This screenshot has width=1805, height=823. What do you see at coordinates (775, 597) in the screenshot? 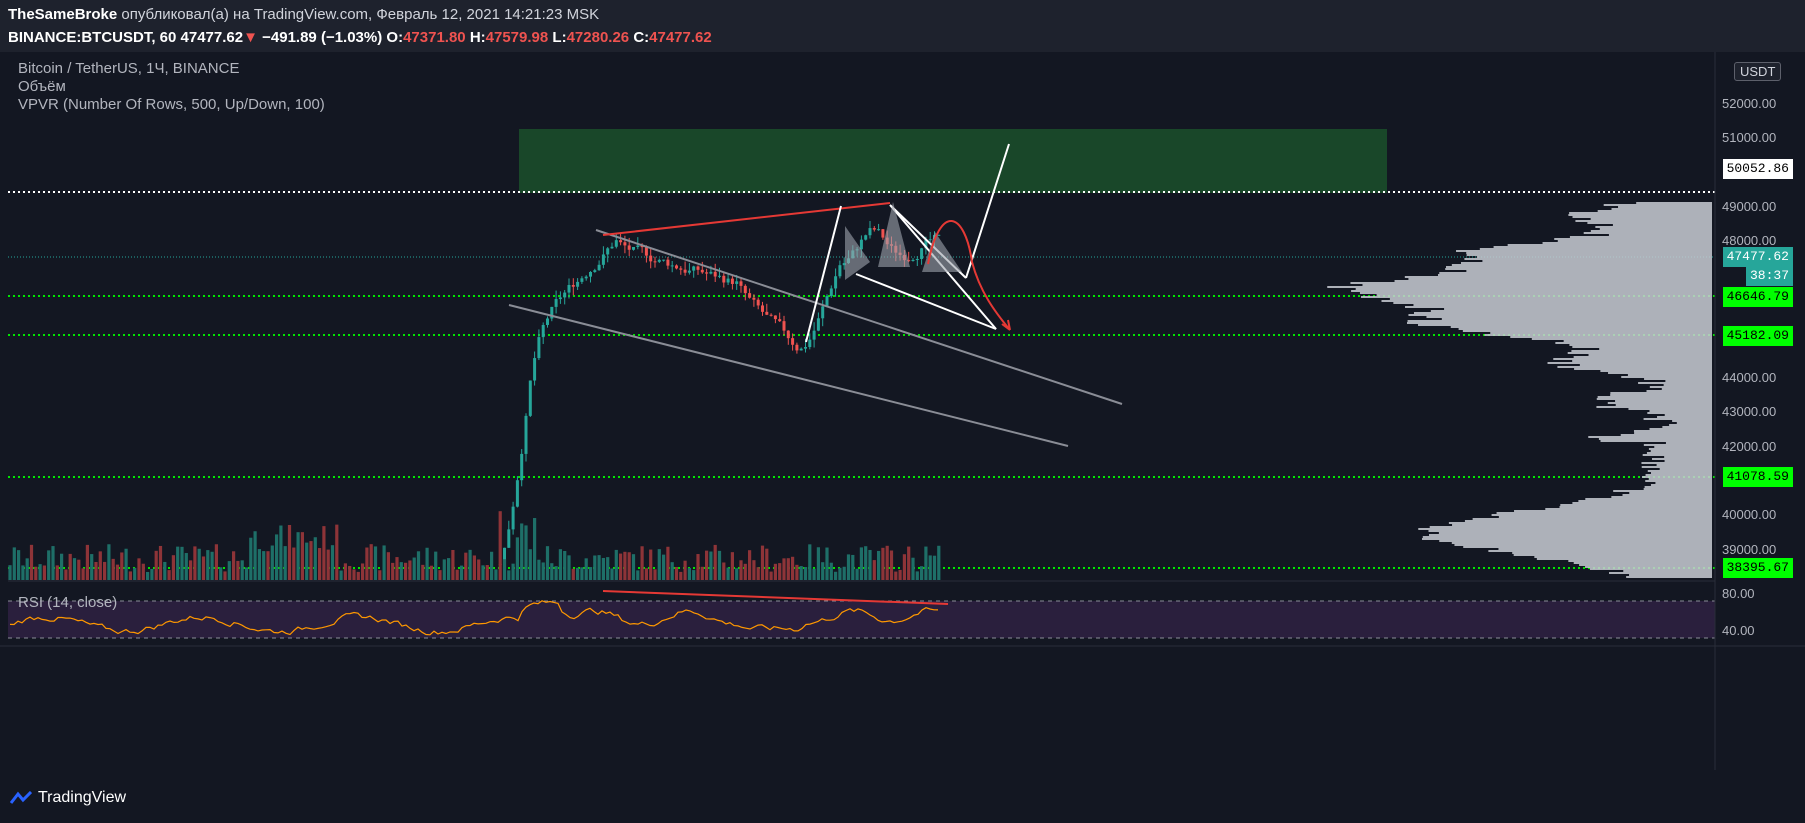
I see `divergence-line-rsi` at bounding box center [775, 597].